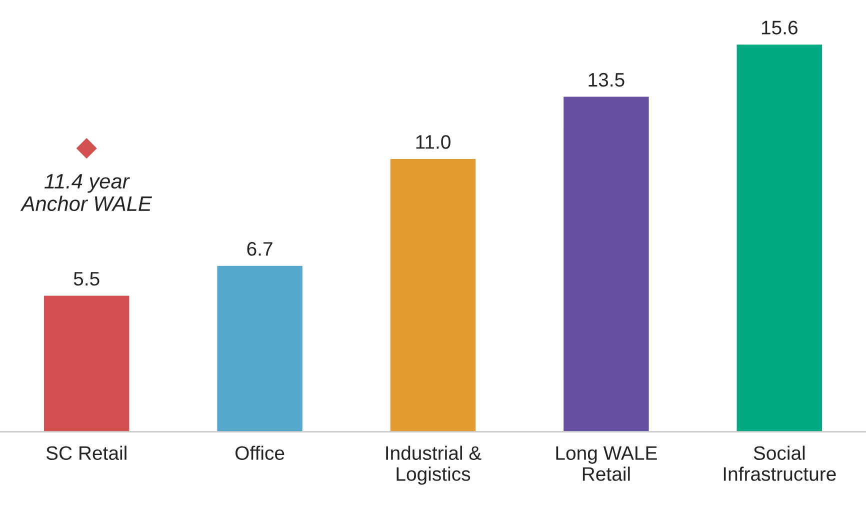 This screenshot has width=866, height=508. What do you see at coordinates (434, 465) in the screenshot?
I see `x-tick-label: Industrial & Logistics` at bounding box center [434, 465].